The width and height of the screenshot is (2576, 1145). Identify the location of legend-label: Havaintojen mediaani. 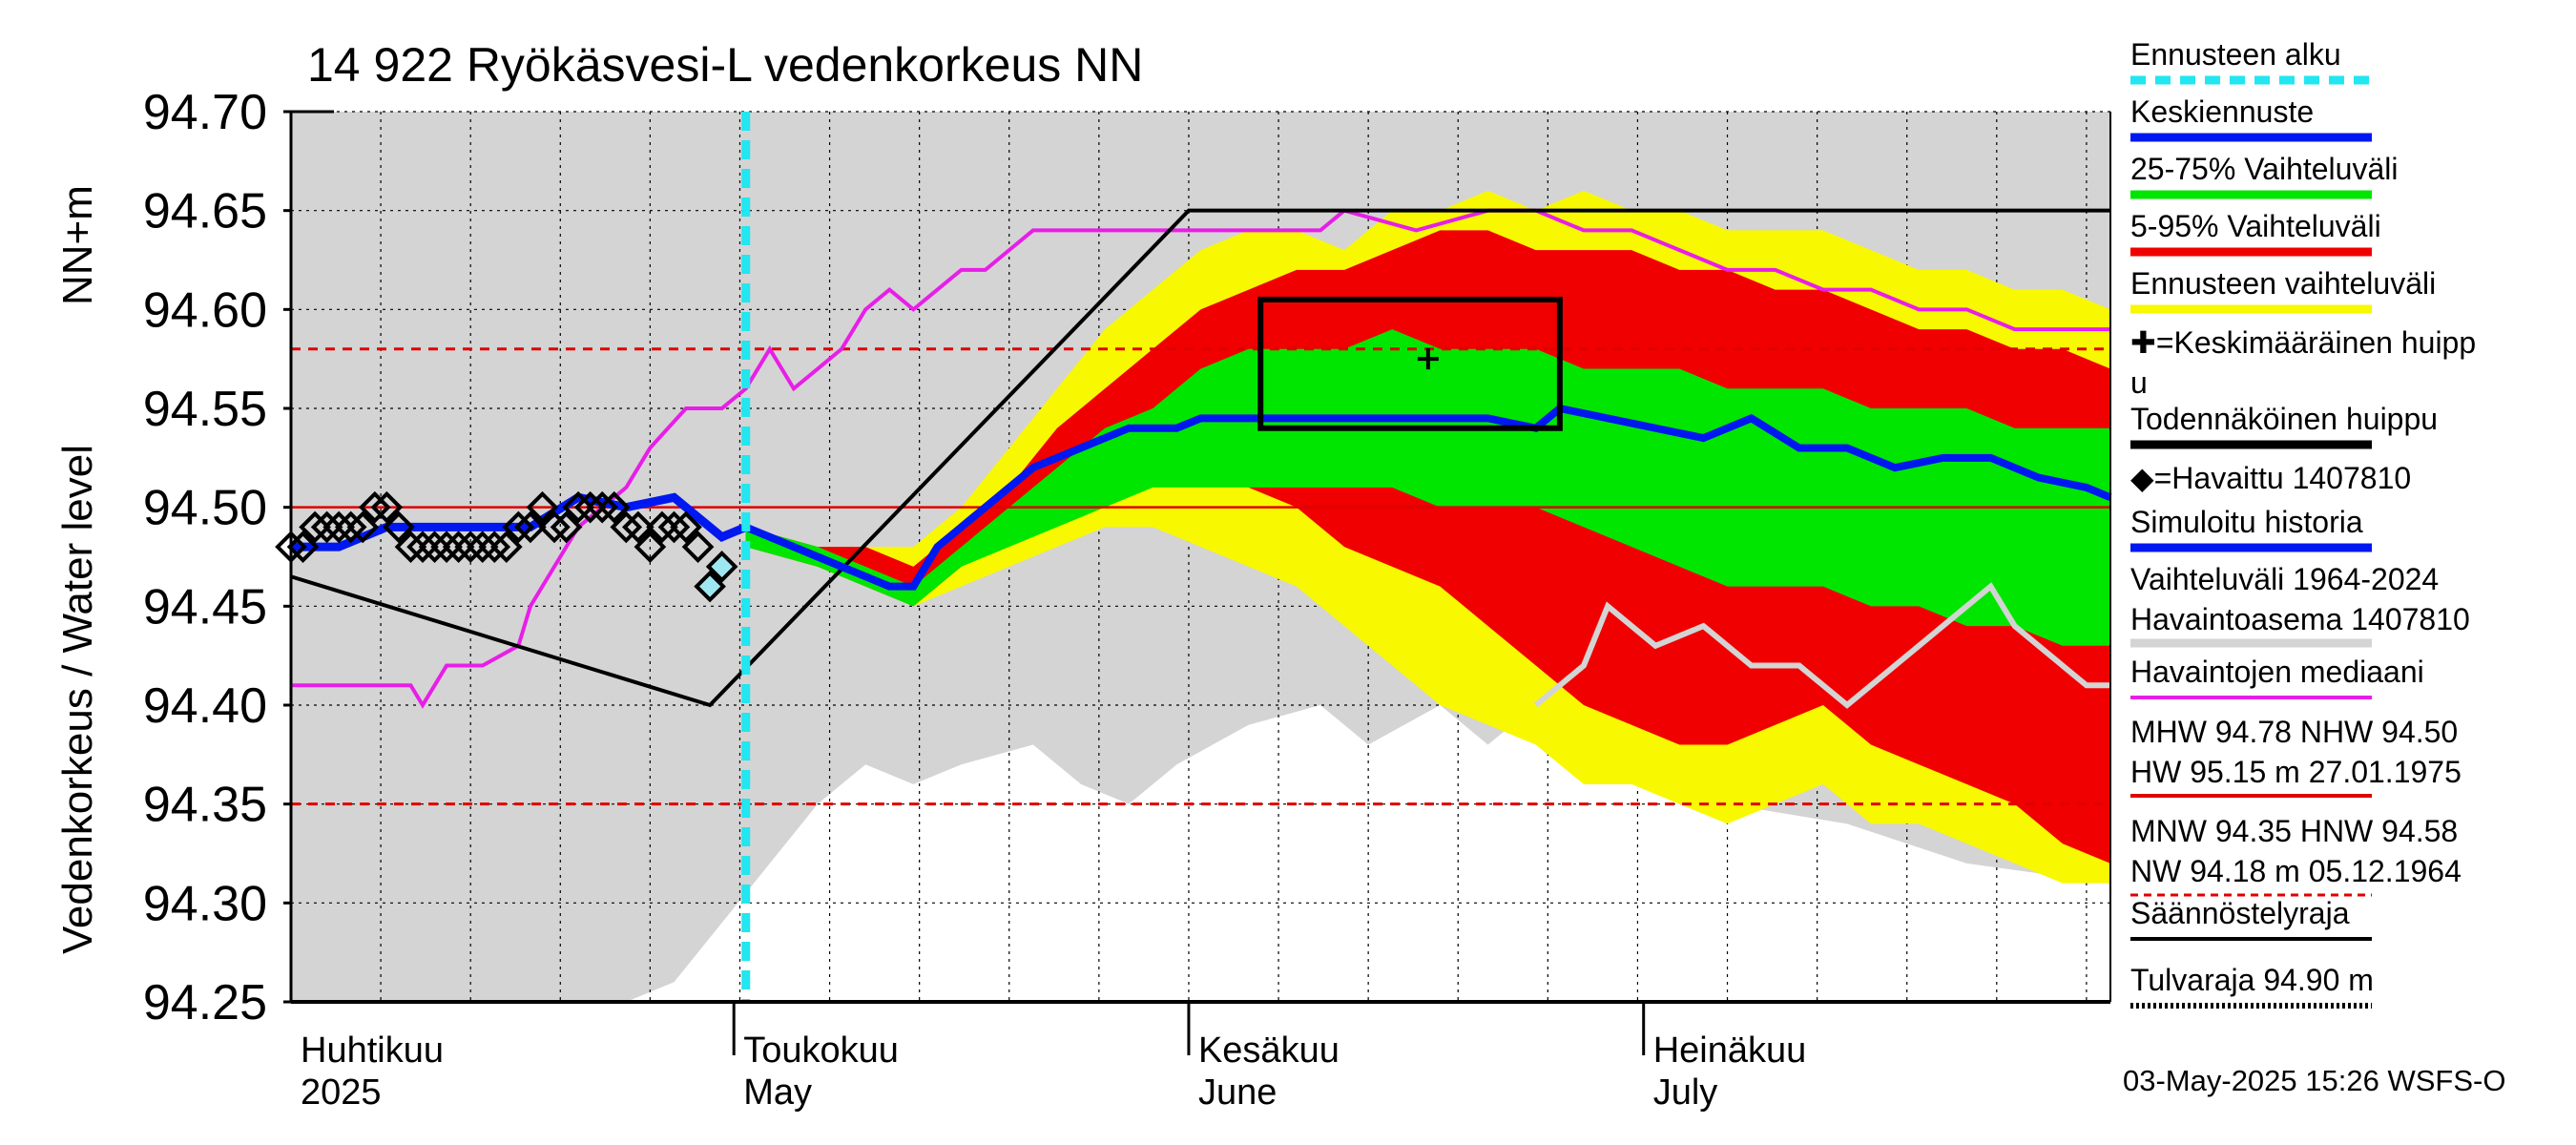
(2277, 672).